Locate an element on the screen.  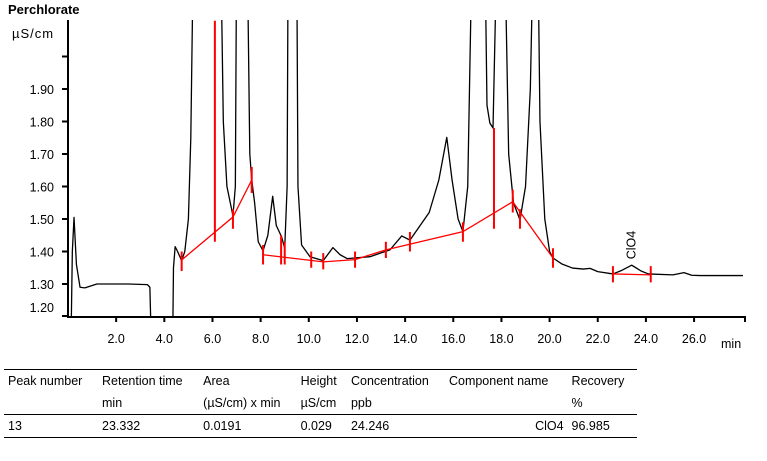
table-cell: 96.985 is located at coordinates (602, 426).